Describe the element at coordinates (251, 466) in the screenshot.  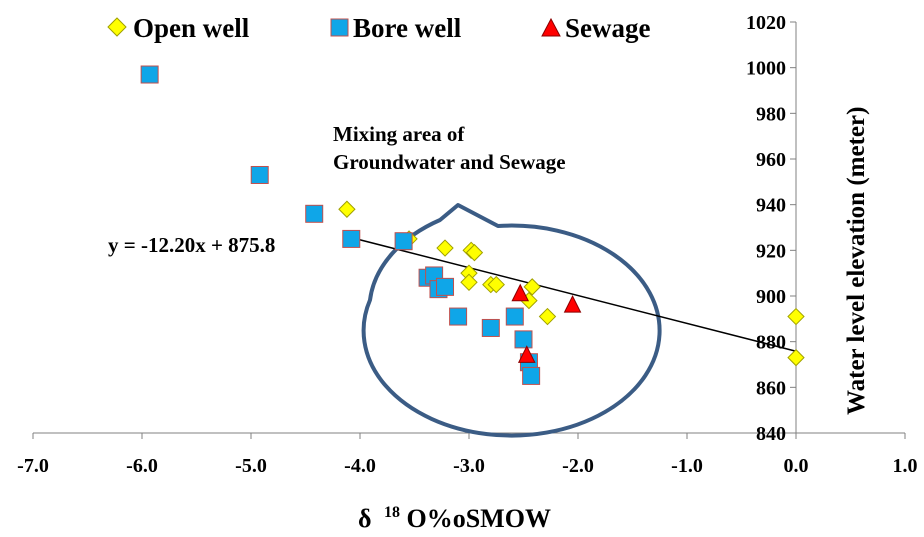
I see `x-tick-label: -5.0` at that location.